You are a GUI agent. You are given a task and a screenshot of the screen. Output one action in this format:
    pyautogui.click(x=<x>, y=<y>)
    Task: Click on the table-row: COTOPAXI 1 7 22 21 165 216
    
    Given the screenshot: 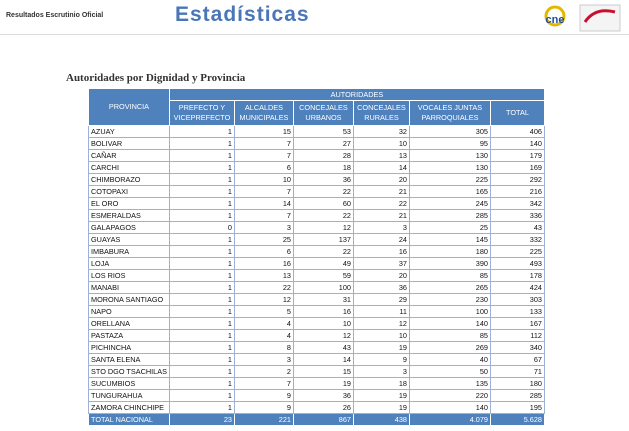 What is the action you would take?
    pyautogui.click(x=316, y=191)
    